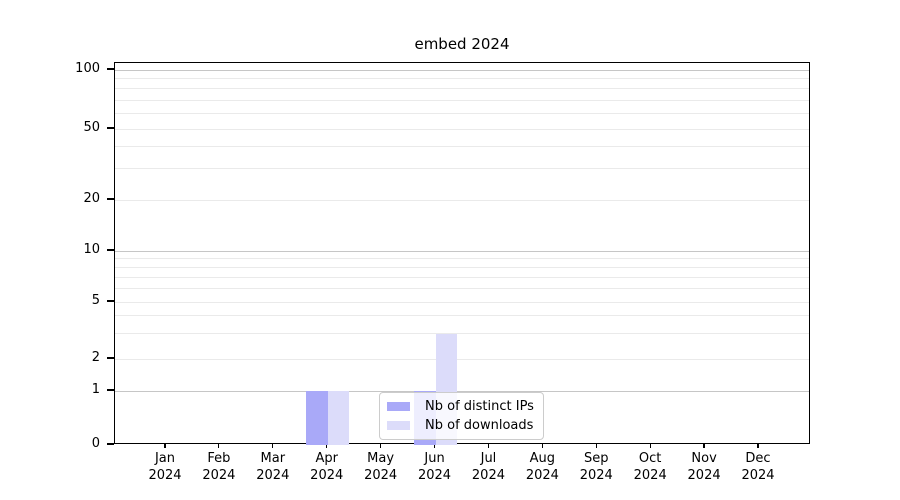 The width and height of the screenshot is (900, 500). I want to click on bar-downloads-apr, so click(338, 418).